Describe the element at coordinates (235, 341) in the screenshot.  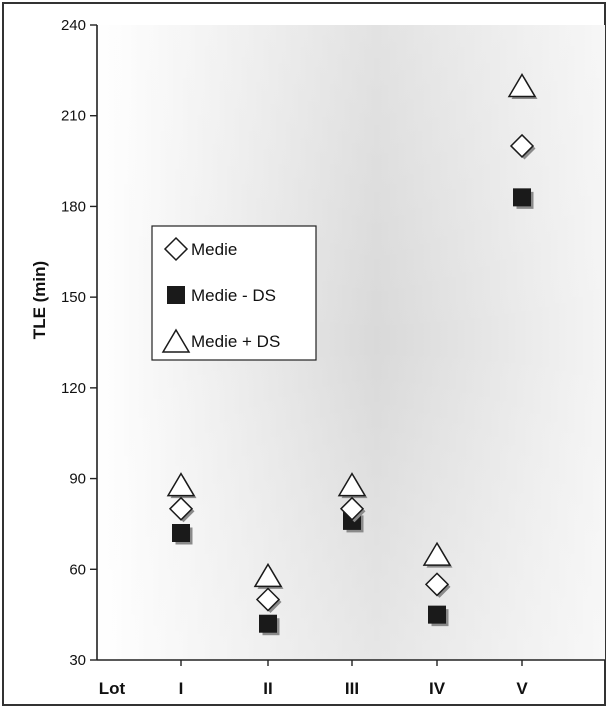
I see `legend-label: Medie + DS` at that location.